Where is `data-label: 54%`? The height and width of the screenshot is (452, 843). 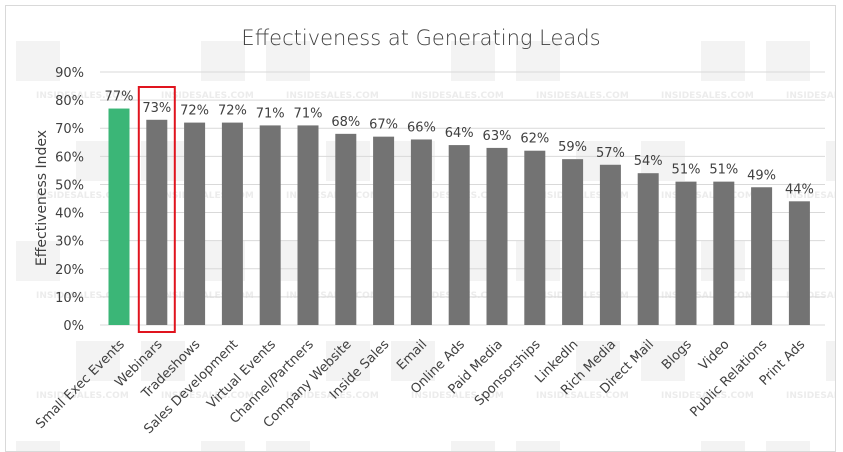 data-label: 54% is located at coordinates (648, 161).